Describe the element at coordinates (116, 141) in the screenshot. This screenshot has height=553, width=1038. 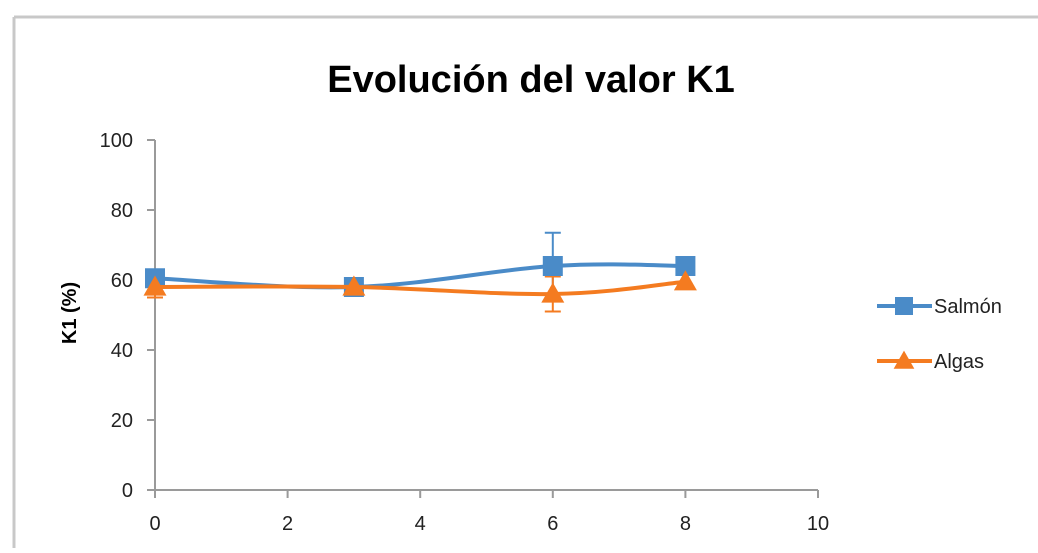
I see `y-tick-label: 100` at that location.